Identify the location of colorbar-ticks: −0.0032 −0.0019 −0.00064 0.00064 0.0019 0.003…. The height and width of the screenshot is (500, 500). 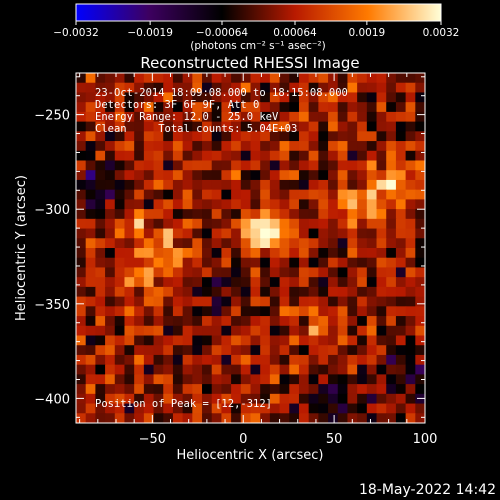
(256, 30).